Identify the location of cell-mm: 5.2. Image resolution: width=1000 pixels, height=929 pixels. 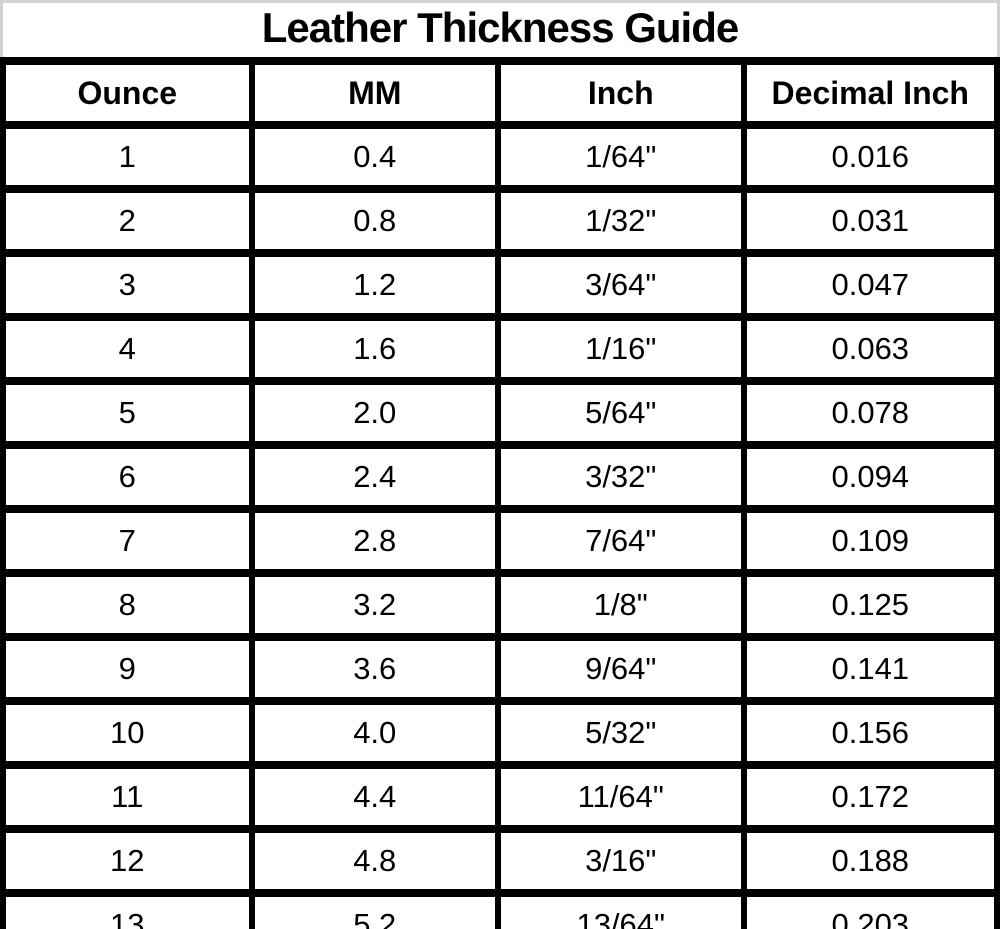
(374, 909).